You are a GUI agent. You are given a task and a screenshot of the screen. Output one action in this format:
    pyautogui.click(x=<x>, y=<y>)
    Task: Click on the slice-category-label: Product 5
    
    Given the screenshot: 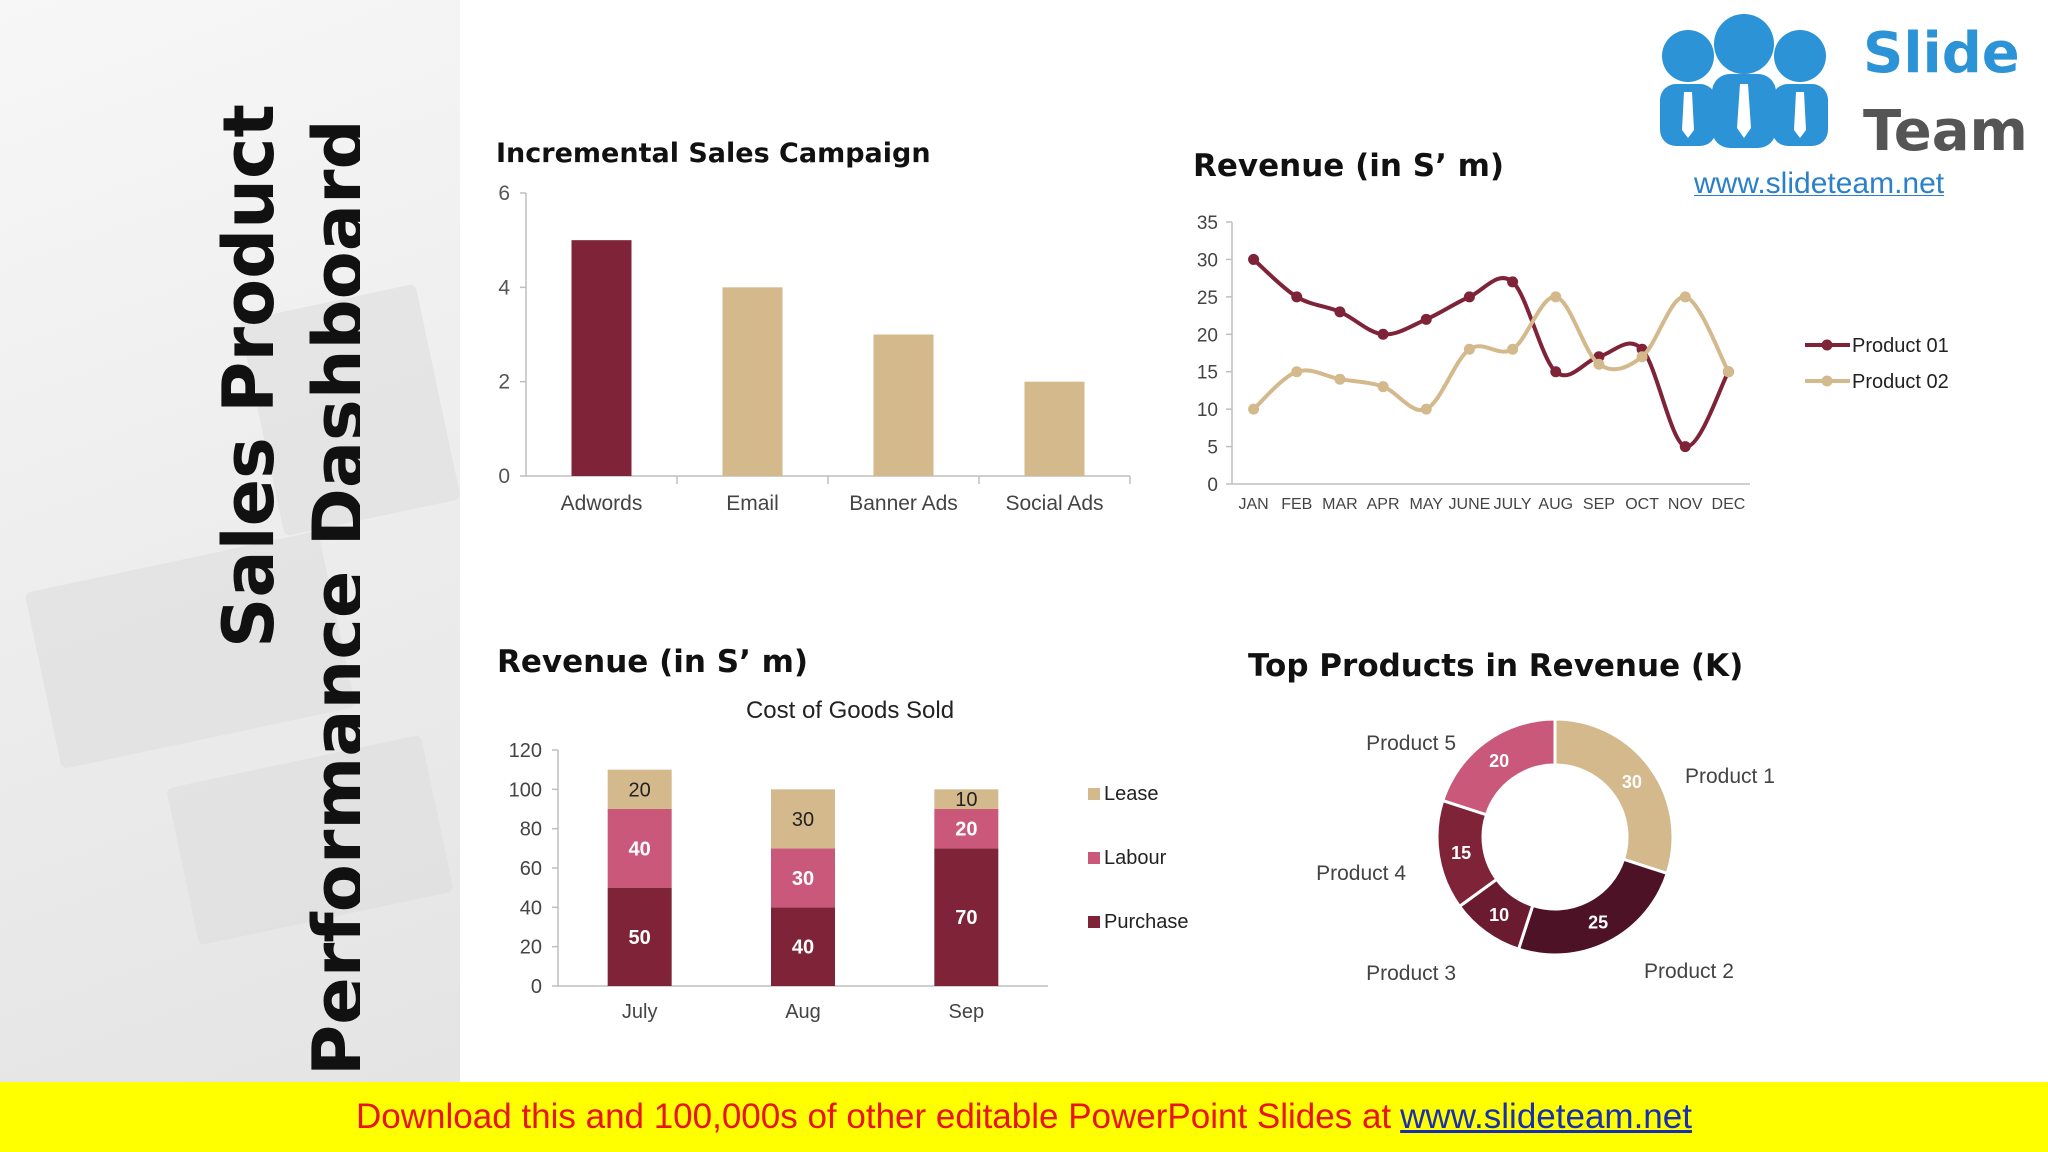 What is the action you would take?
    pyautogui.click(x=1411, y=743)
    